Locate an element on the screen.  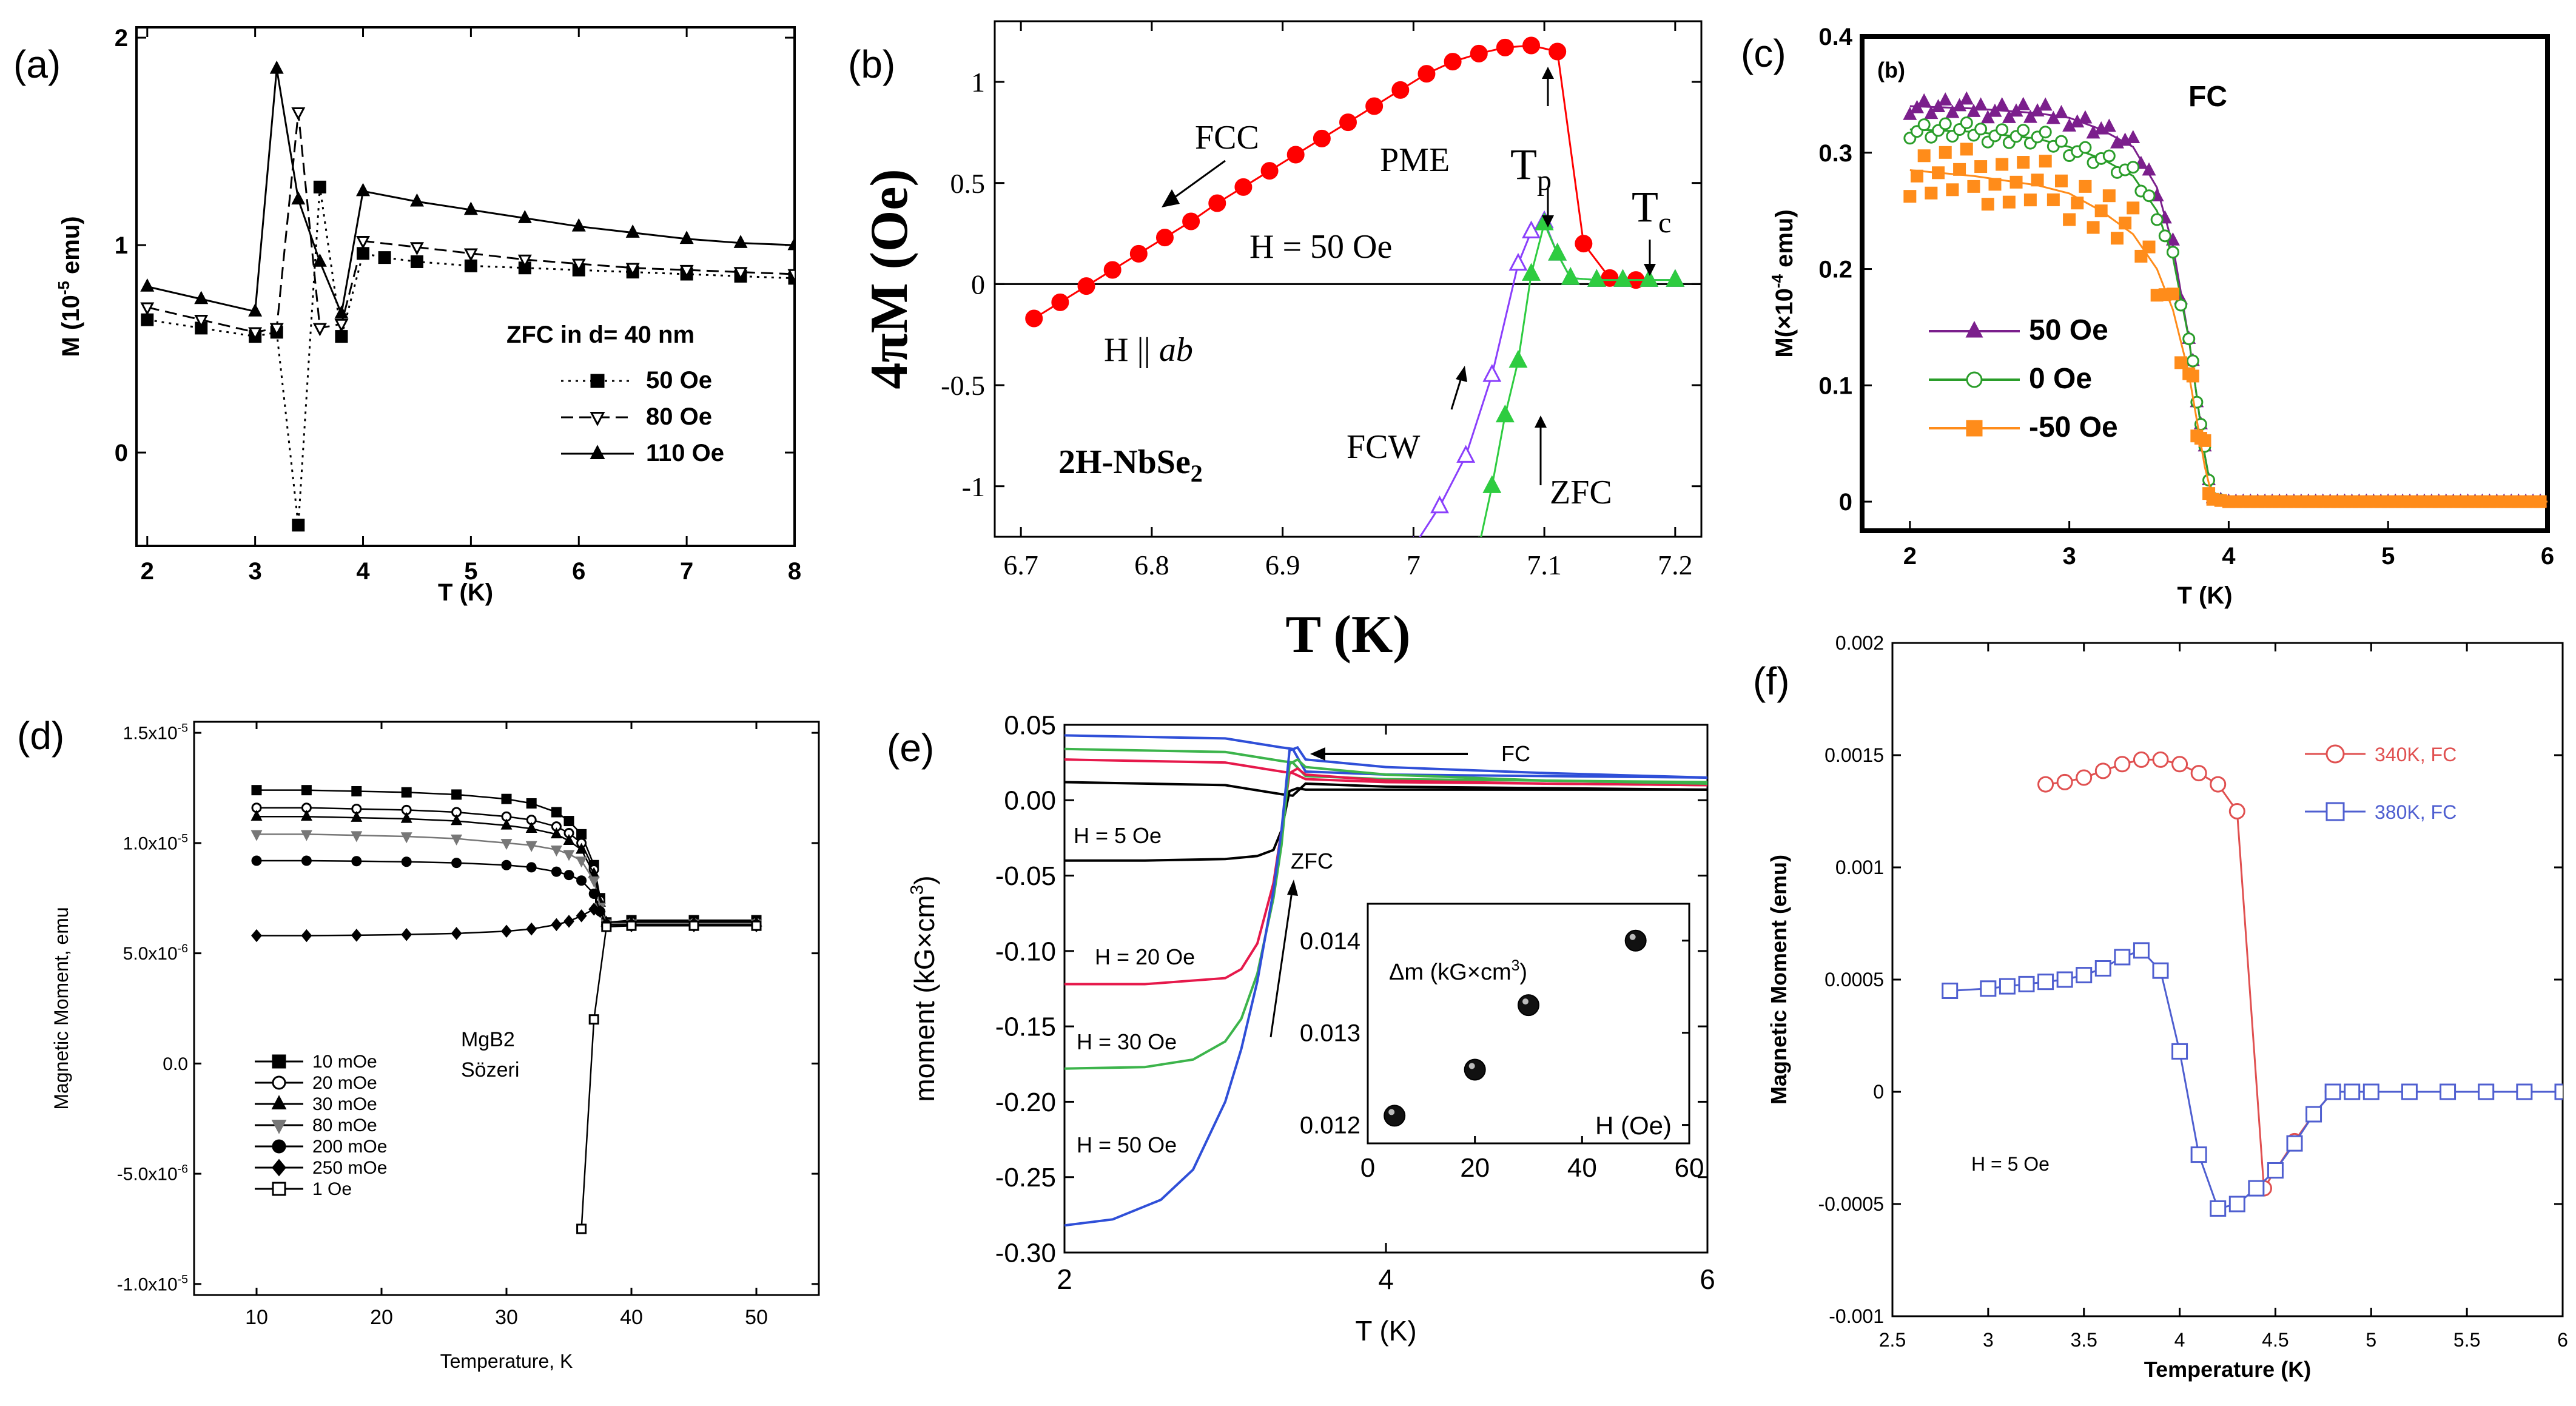
series-label: H = 5 Oe is located at coordinates (1118, 836).